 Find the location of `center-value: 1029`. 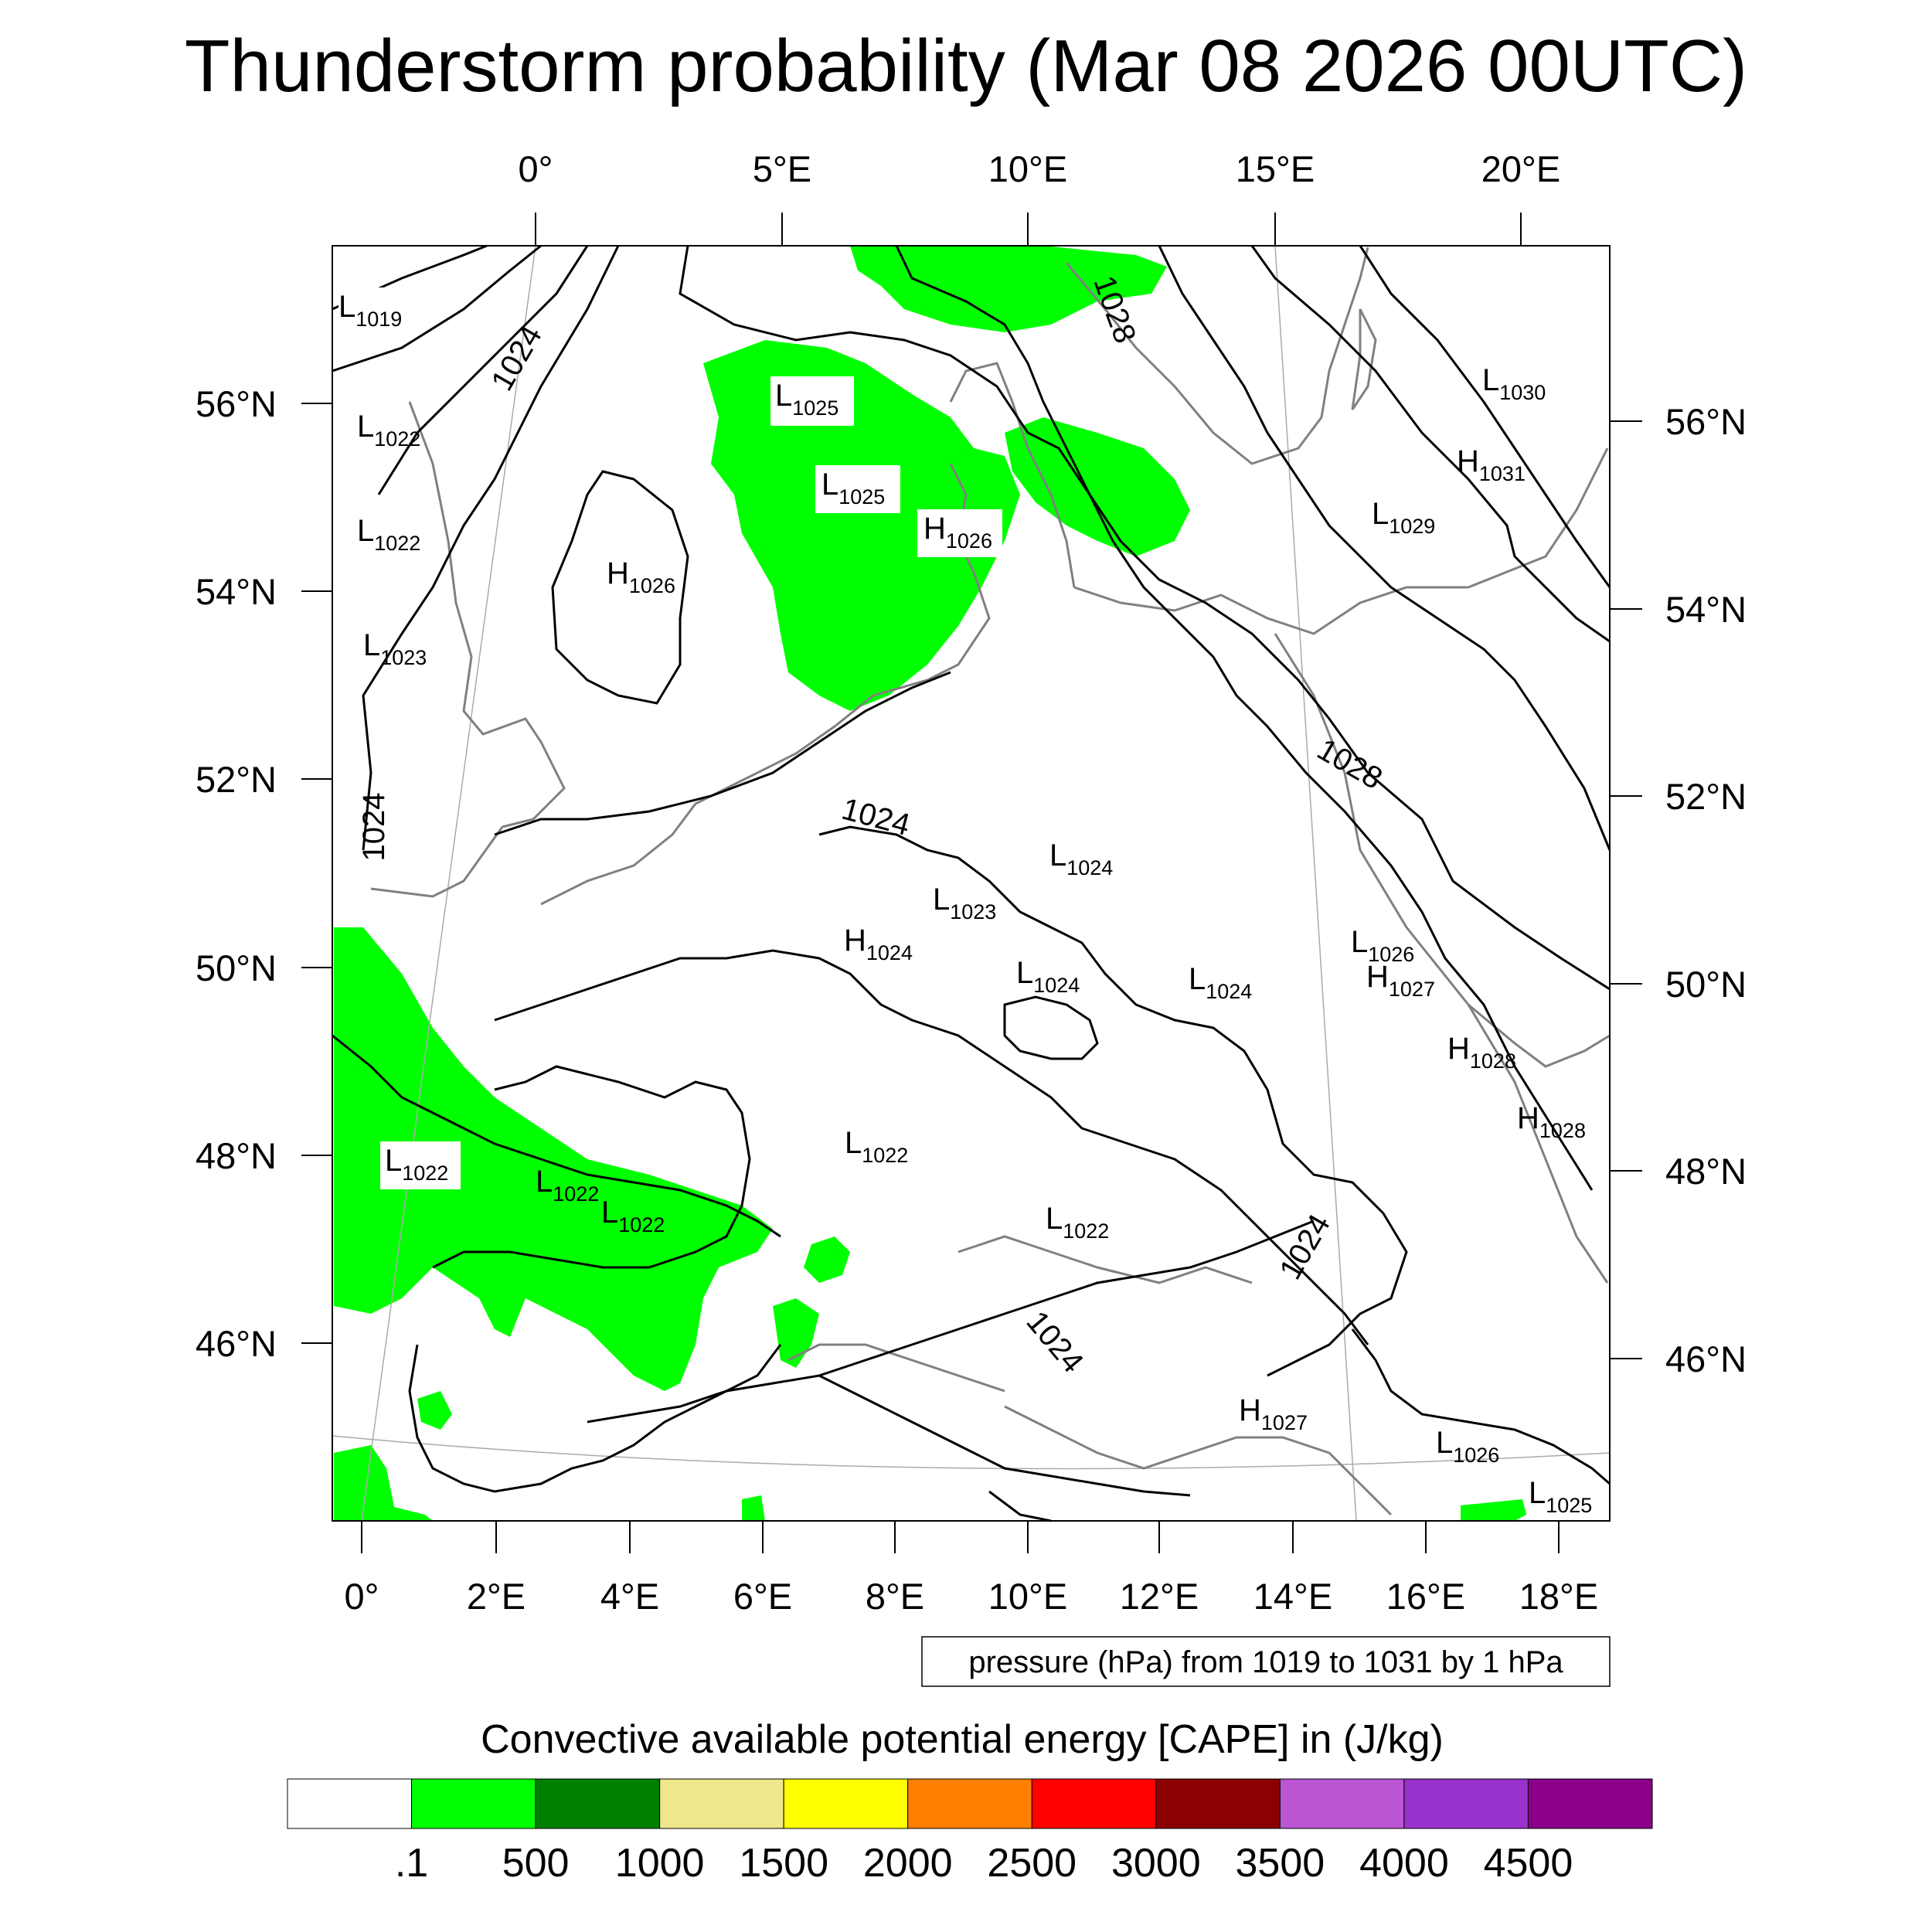

center-value: 1029 is located at coordinates (1412, 526).